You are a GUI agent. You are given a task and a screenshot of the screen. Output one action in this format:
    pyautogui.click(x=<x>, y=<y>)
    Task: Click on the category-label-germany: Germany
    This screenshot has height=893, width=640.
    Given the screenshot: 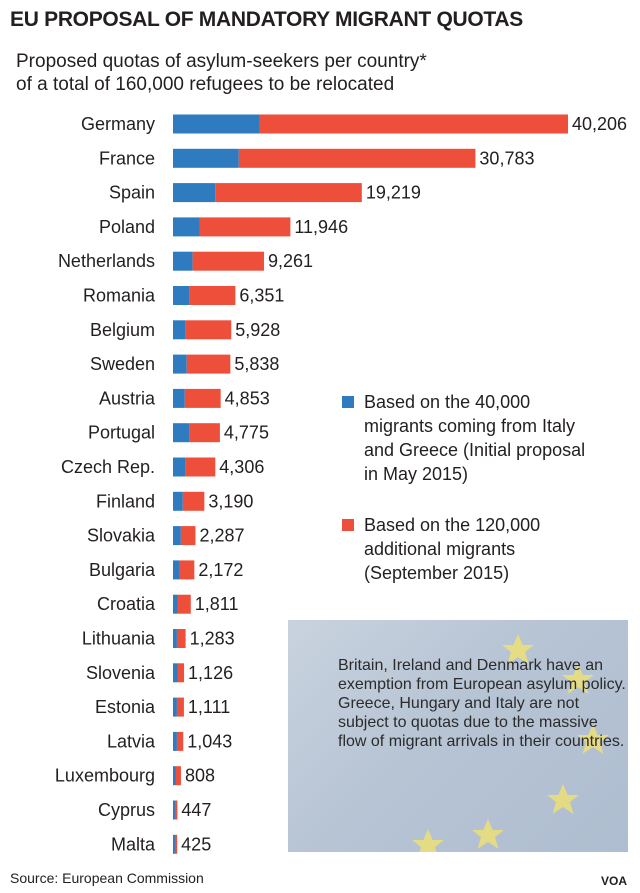 What is the action you would take?
    pyautogui.click(x=118, y=124)
    